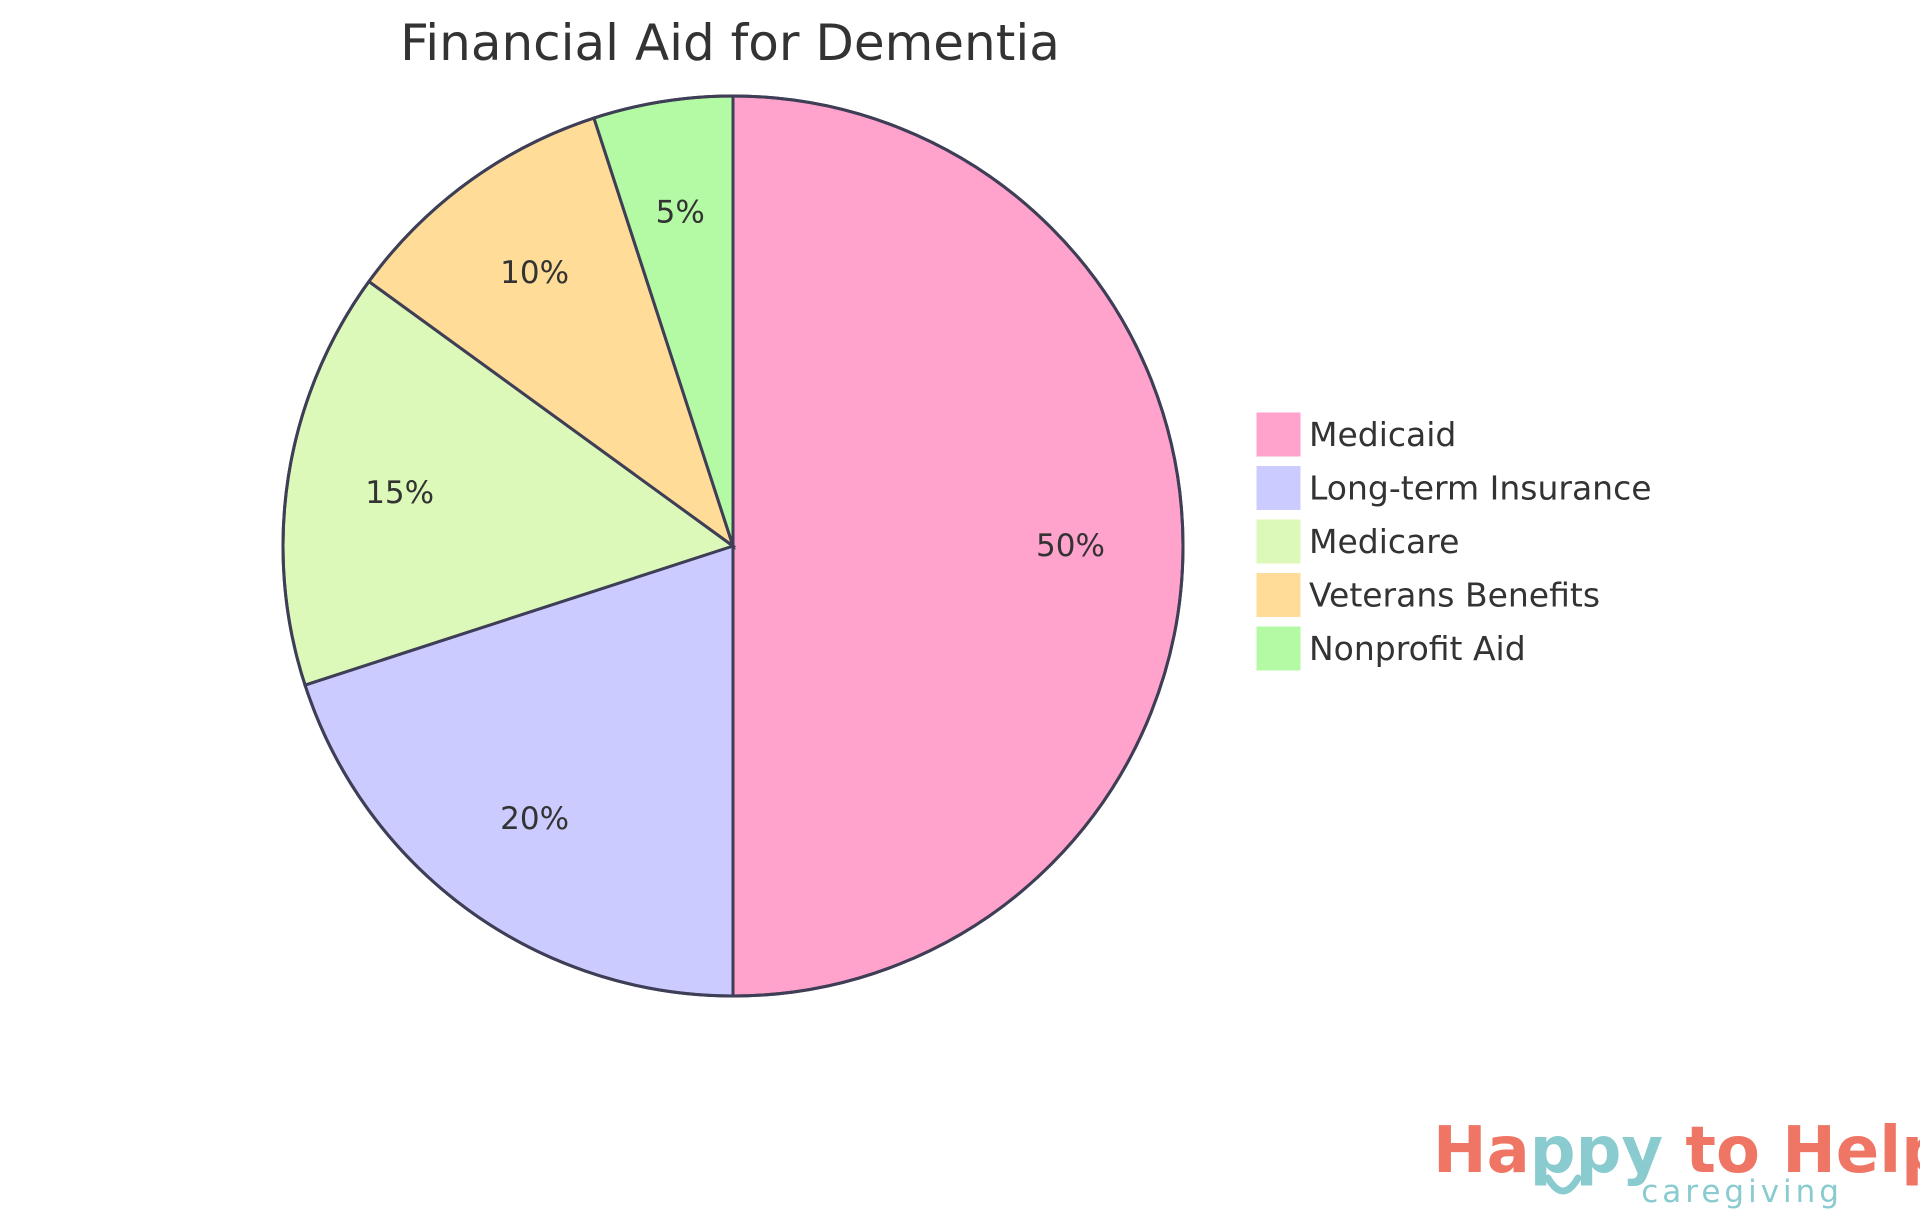 The image size is (1920, 1215). I want to click on logo-text-ha: Ha, so click(1481, 1151).